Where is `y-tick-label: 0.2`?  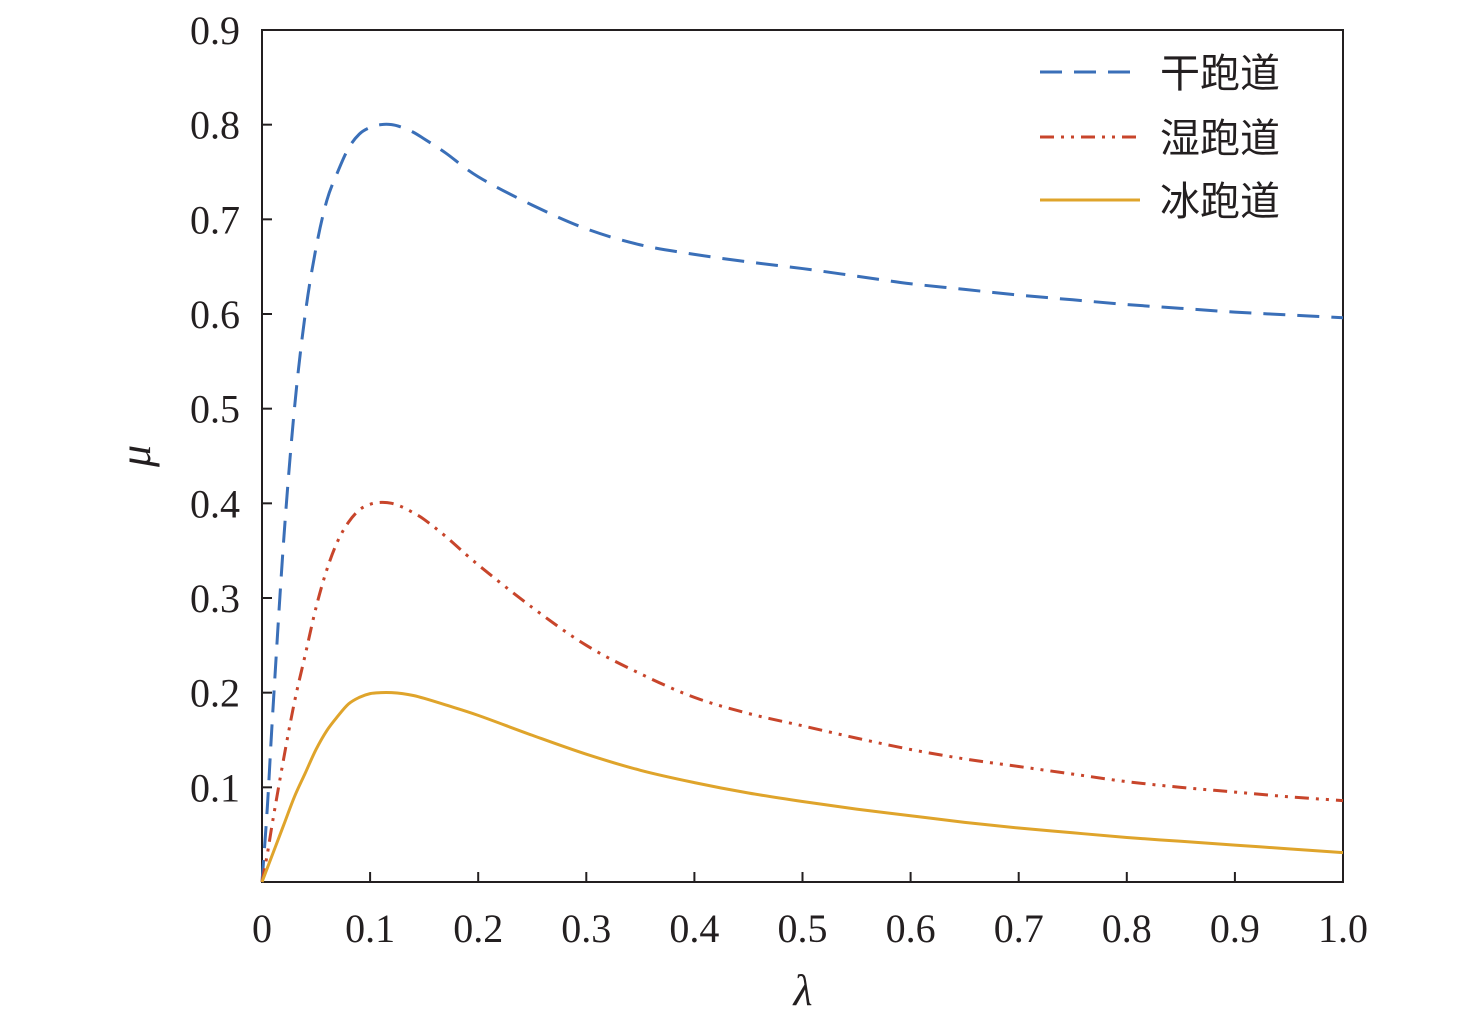
y-tick-label: 0.2 is located at coordinates (215, 693).